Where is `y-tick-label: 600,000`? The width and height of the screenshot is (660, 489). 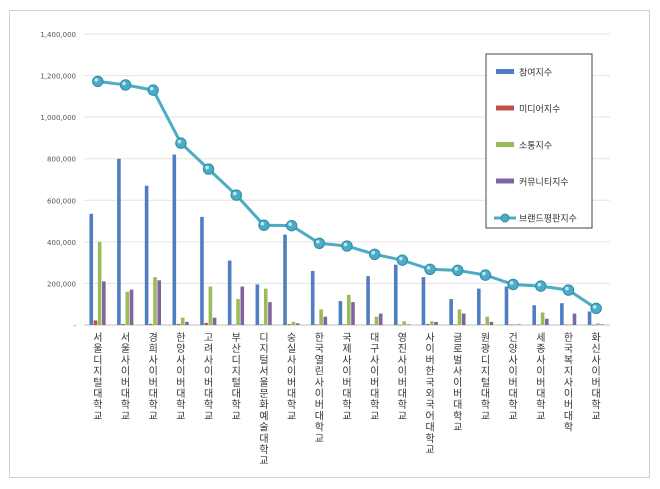 y-tick-label: 600,000 is located at coordinates (61, 201).